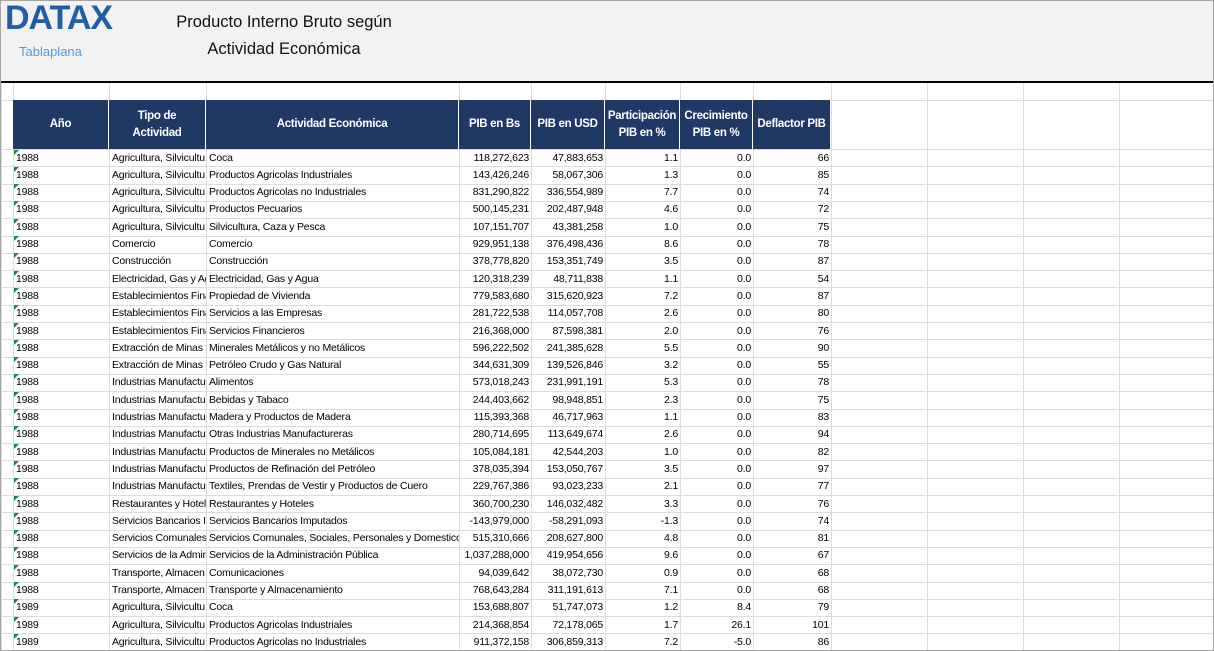 This screenshot has width=1214, height=651. What do you see at coordinates (574, 209) in the screenshot?
I see `cell: 202,487,948` at bounding box center [574, 209].